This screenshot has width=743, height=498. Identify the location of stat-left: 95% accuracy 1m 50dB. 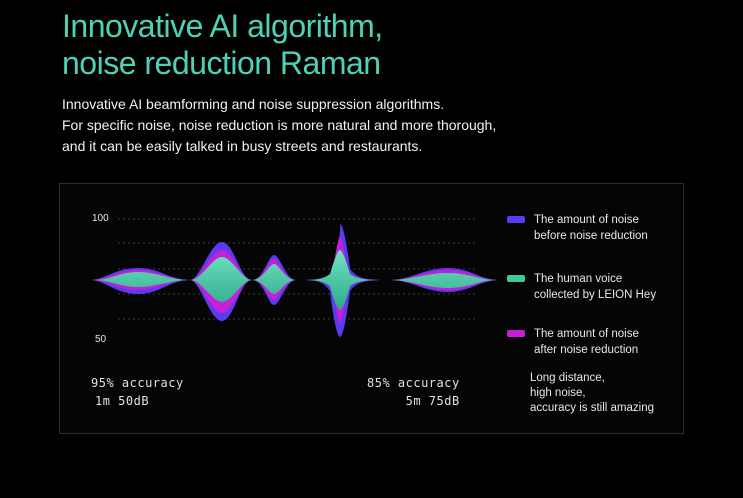
(137, 392).